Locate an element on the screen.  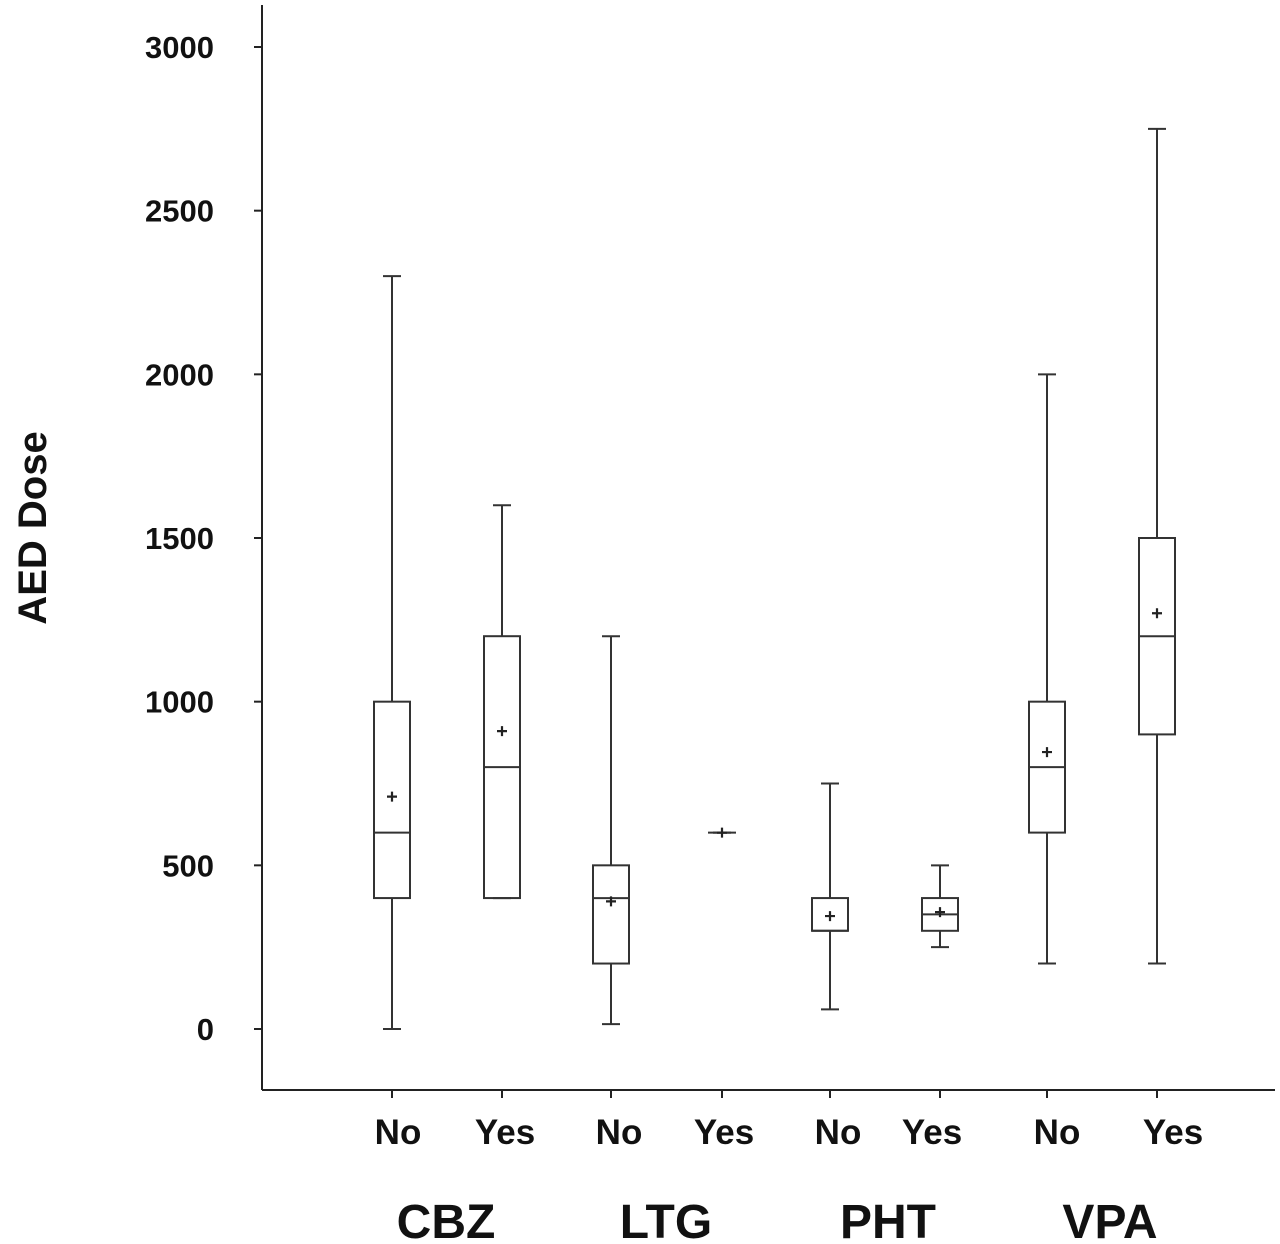
group-label: PHT is located at coordinates (888, 1220).